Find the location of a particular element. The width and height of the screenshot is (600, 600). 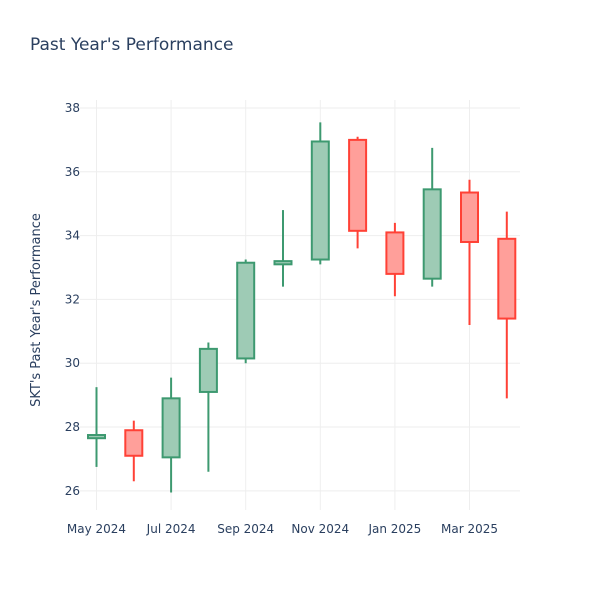

chart-title: Past Year's Performance is located at coordinates (132, 45).